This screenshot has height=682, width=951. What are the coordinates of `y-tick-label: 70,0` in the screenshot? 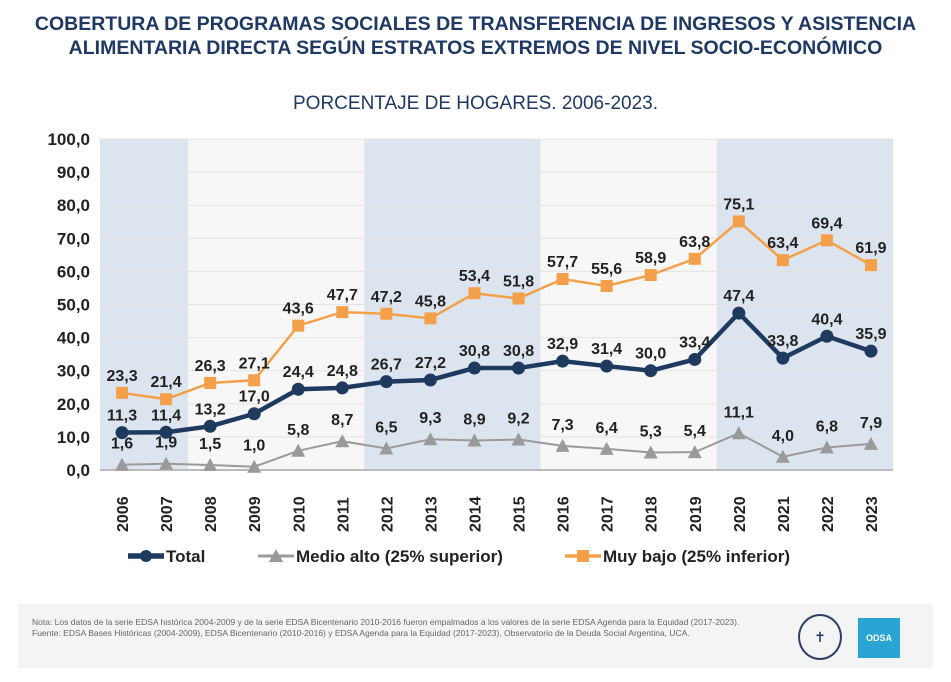 It's located at (73, 238).